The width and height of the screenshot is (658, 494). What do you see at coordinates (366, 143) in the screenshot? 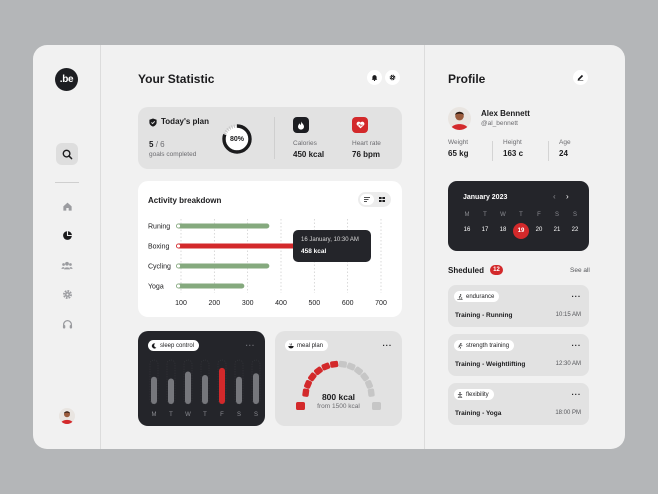
I see `heart-rate-label: Heart rate` at bounding box center [366, 143].